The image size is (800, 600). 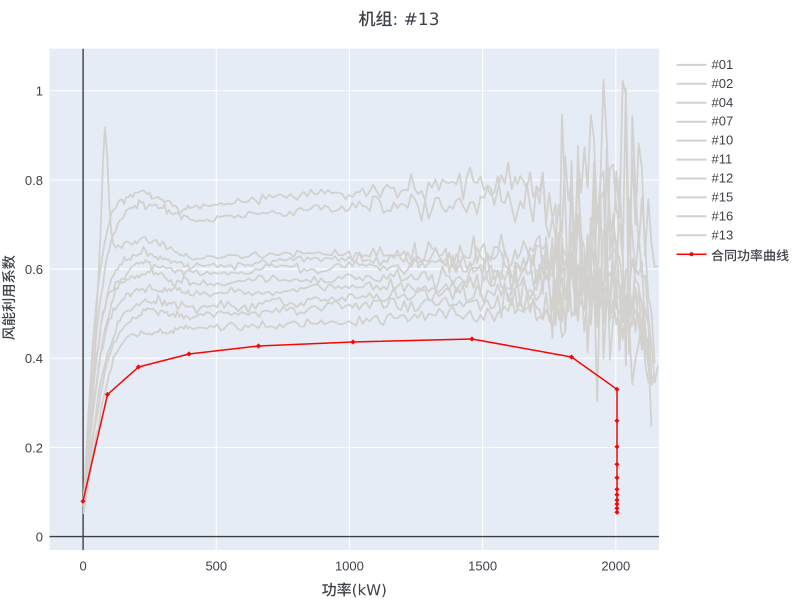 What do you see at coordinates (482, 566) in the screenshot?
I see `svg-text: 1500` at bounding box center [482, 566].